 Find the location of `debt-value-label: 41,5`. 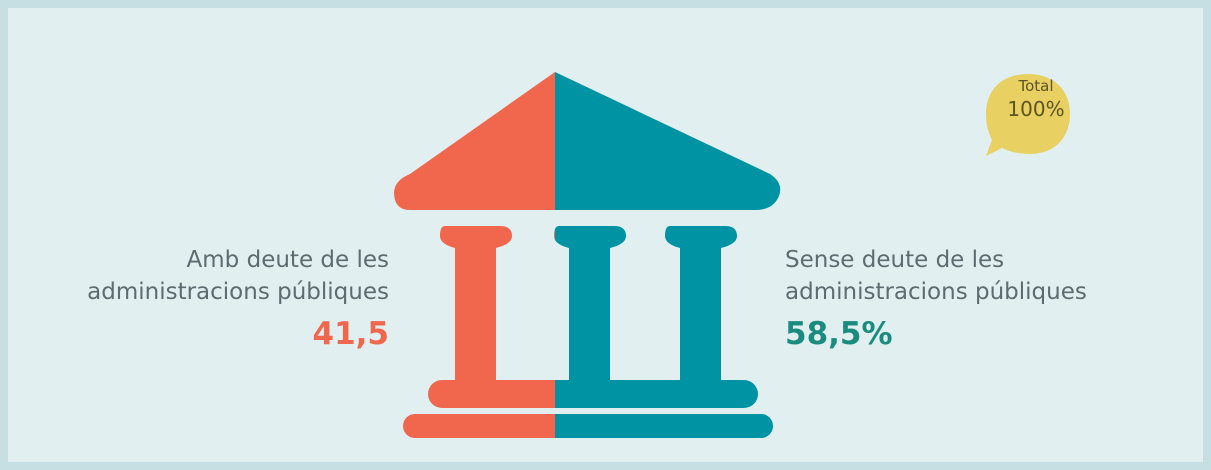

debt-value-label: 41,5 is located at coordinates (351, 334).